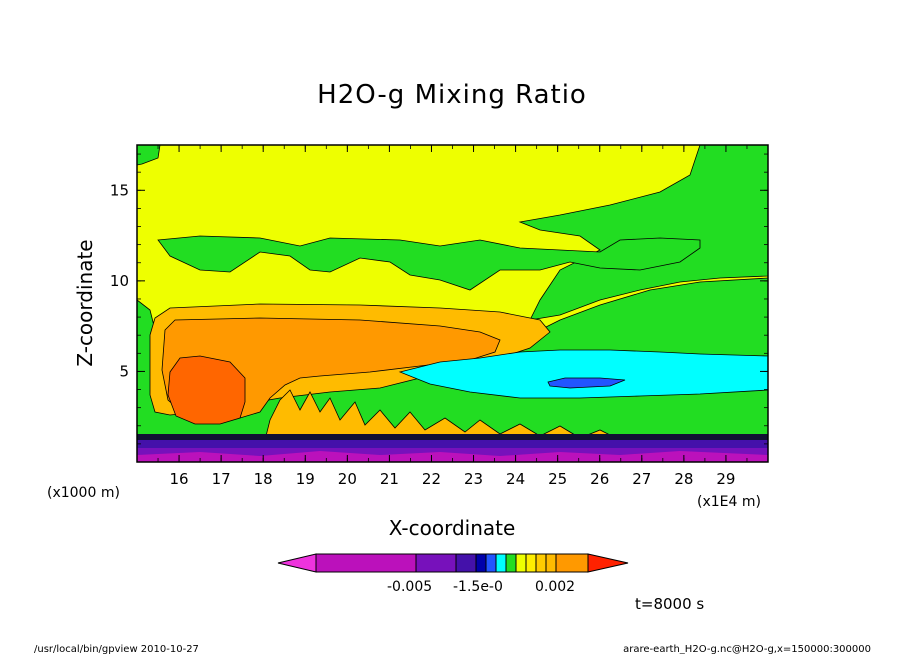  What do you see at coordinates (119, 190) in the screenshot?
I see `y-tick-label: 15` at bounding box center [119, 190].